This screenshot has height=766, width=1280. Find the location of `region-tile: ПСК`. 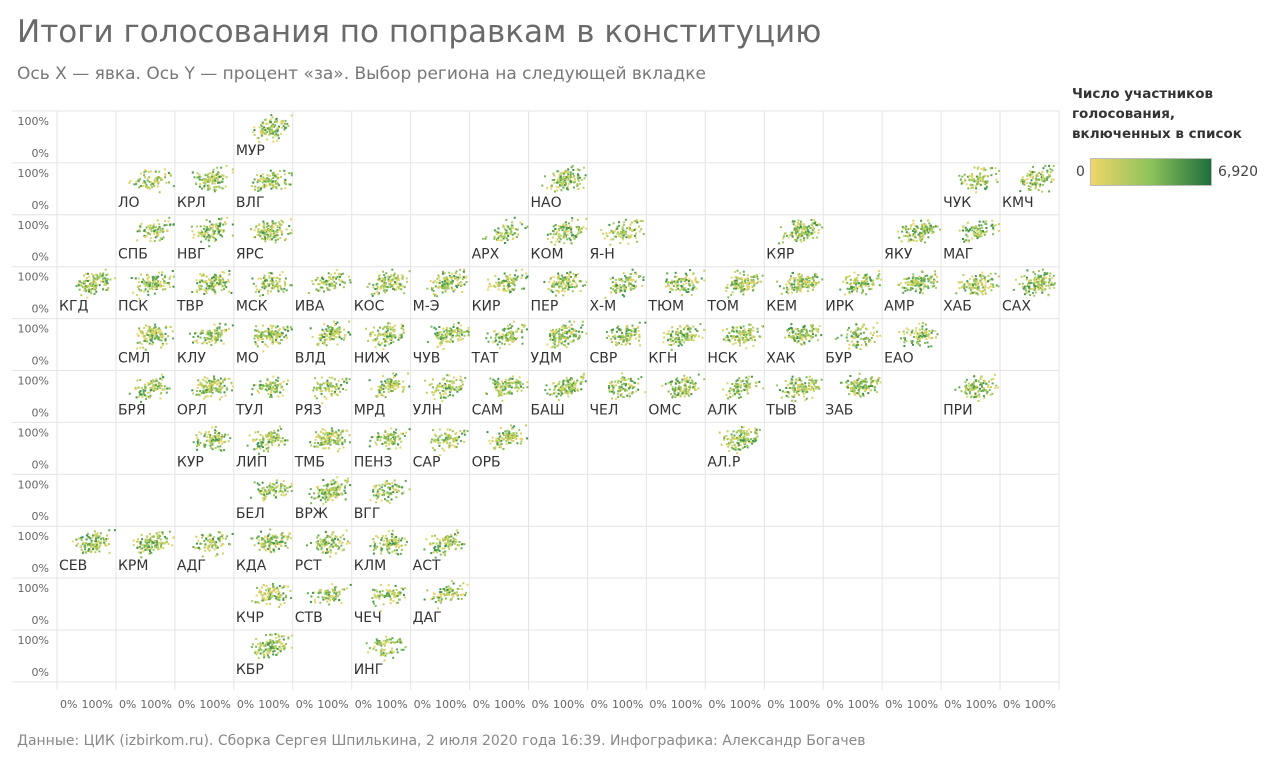

region-tile: ПСК is located at coordinates (146, 292).